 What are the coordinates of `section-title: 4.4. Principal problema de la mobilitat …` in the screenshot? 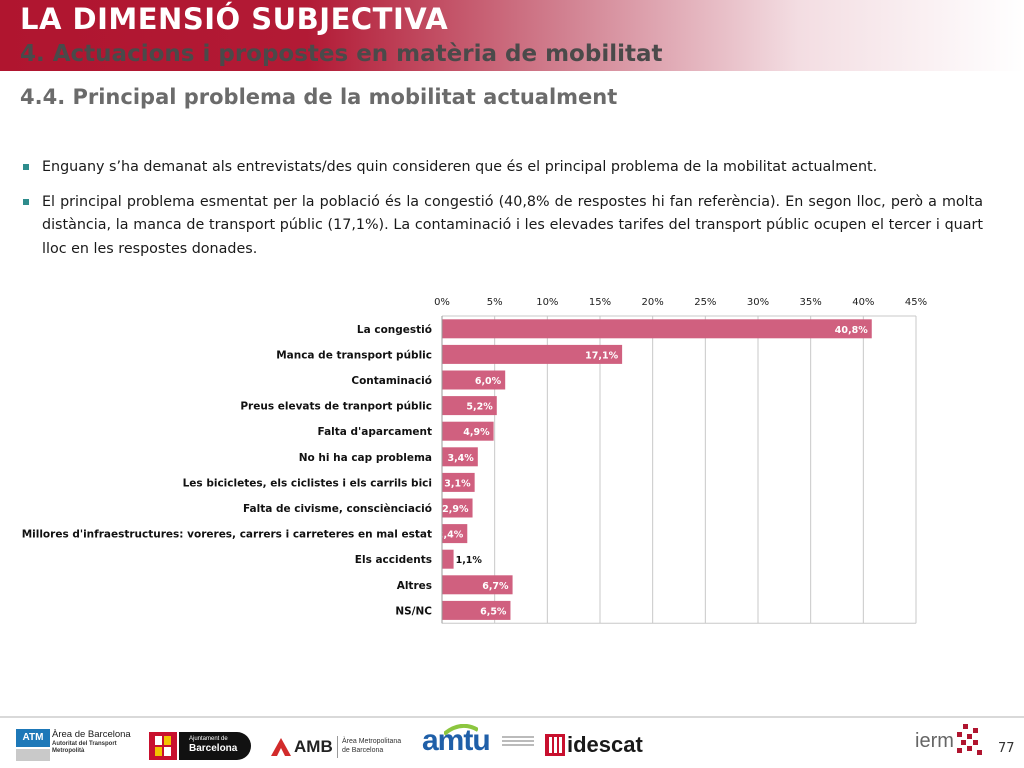 It's located at (319, 97).